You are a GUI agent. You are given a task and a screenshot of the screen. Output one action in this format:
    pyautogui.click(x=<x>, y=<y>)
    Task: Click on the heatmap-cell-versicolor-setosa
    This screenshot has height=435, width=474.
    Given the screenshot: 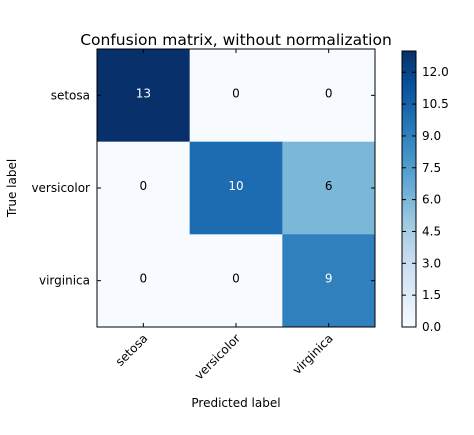 What is the action you would take?
    pyautogui.click(x=144, y=188)
    